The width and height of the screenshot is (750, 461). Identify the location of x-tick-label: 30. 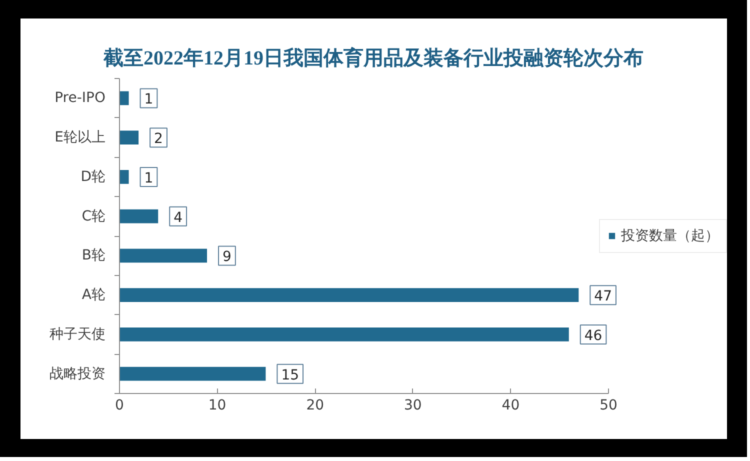
(413, 406).